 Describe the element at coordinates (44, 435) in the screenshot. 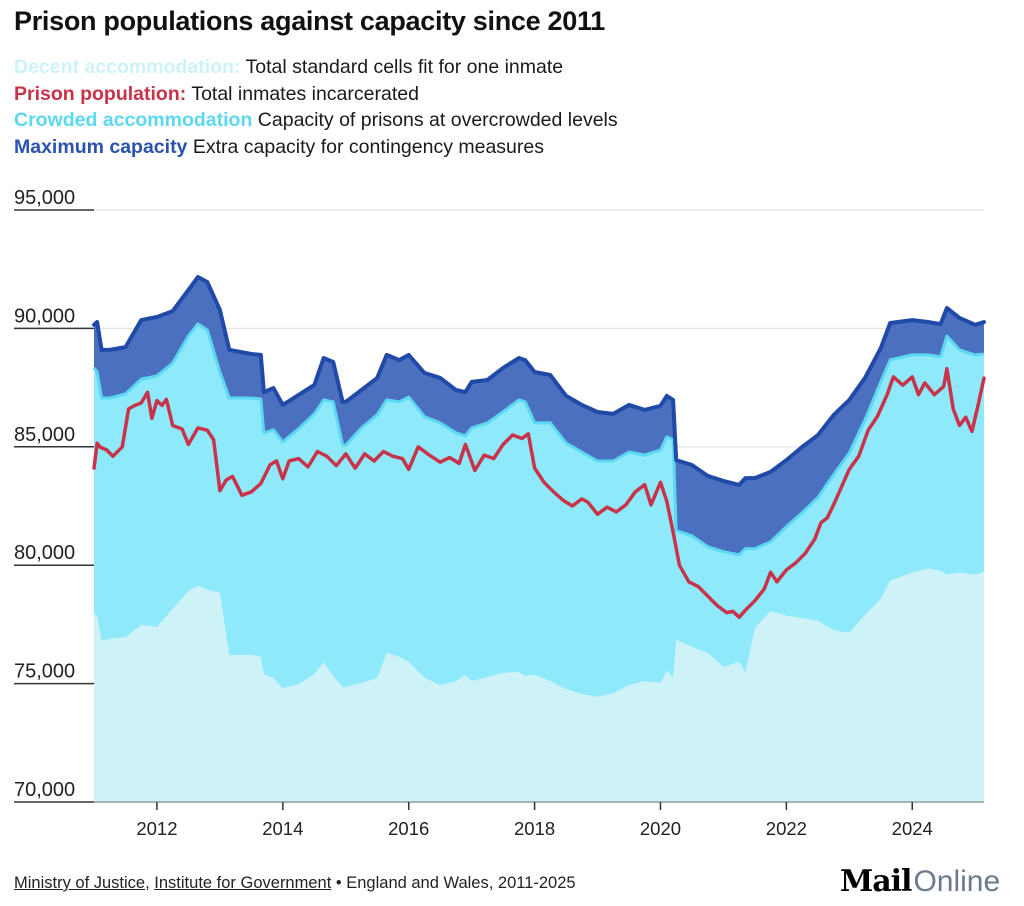

I see `y-tick-label: 85,000` at that location.